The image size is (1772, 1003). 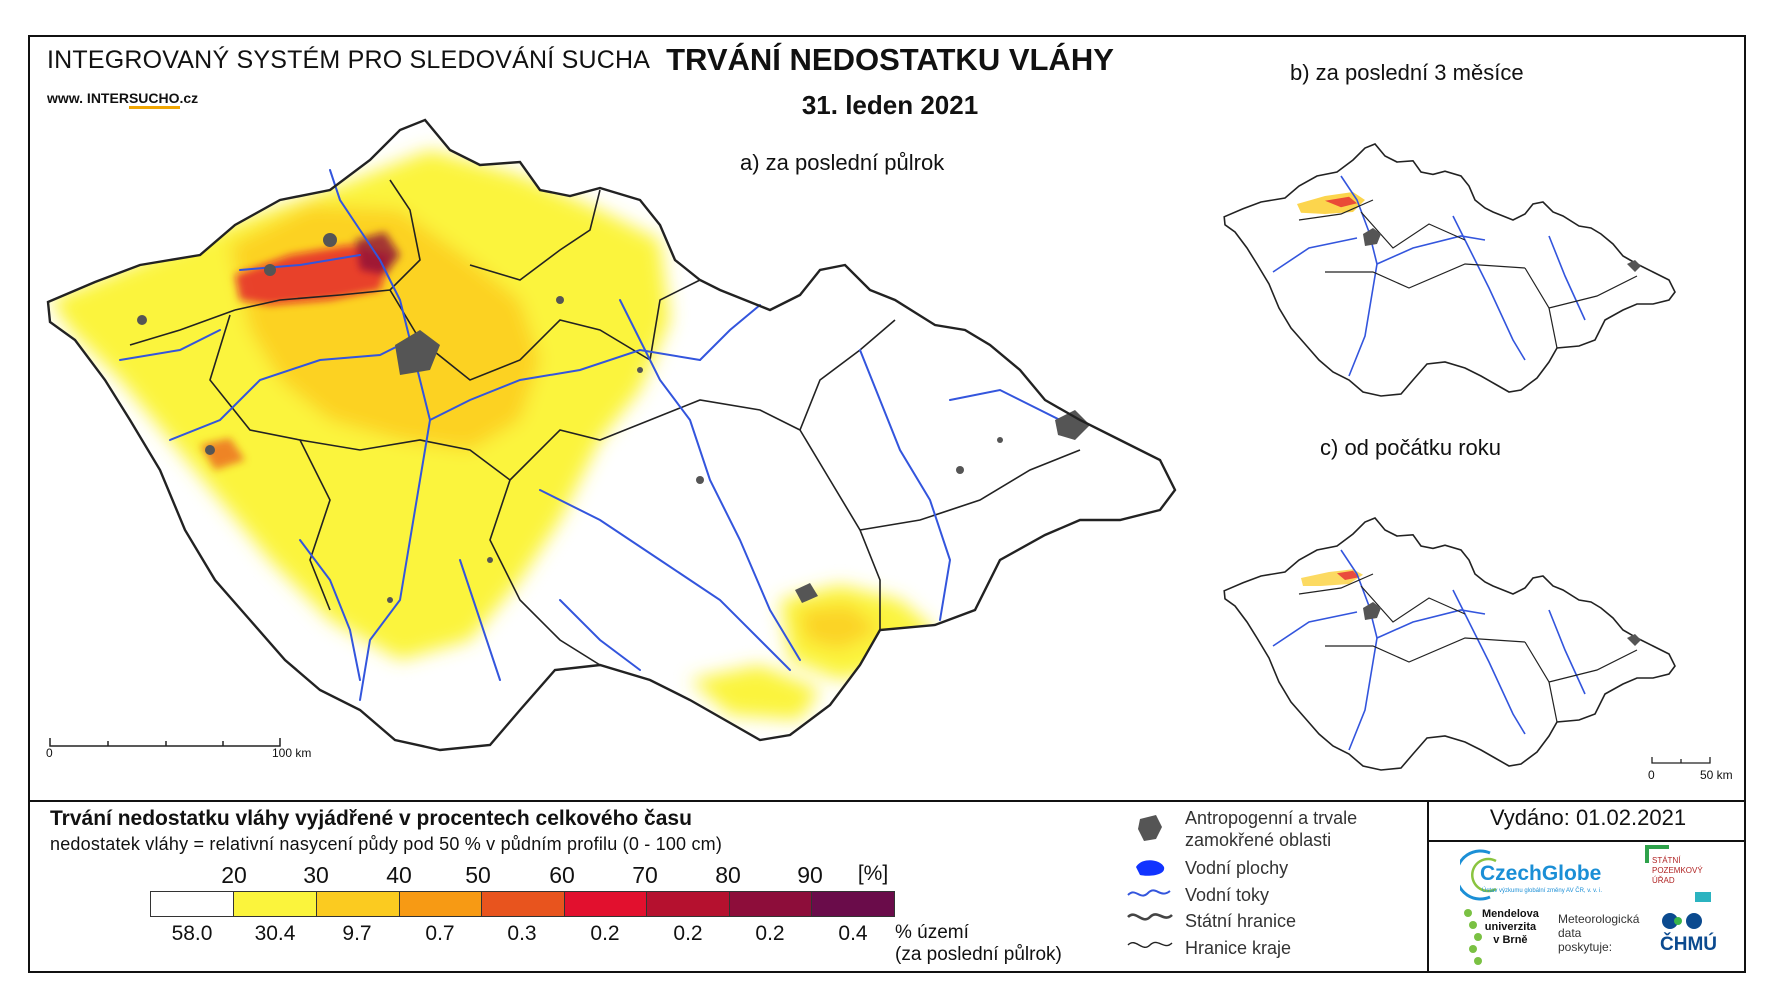 What do you see at coordinates (1478, 875) in the screenshot?
I see `czechglobe-logo` at bounding box center [1478, 875].